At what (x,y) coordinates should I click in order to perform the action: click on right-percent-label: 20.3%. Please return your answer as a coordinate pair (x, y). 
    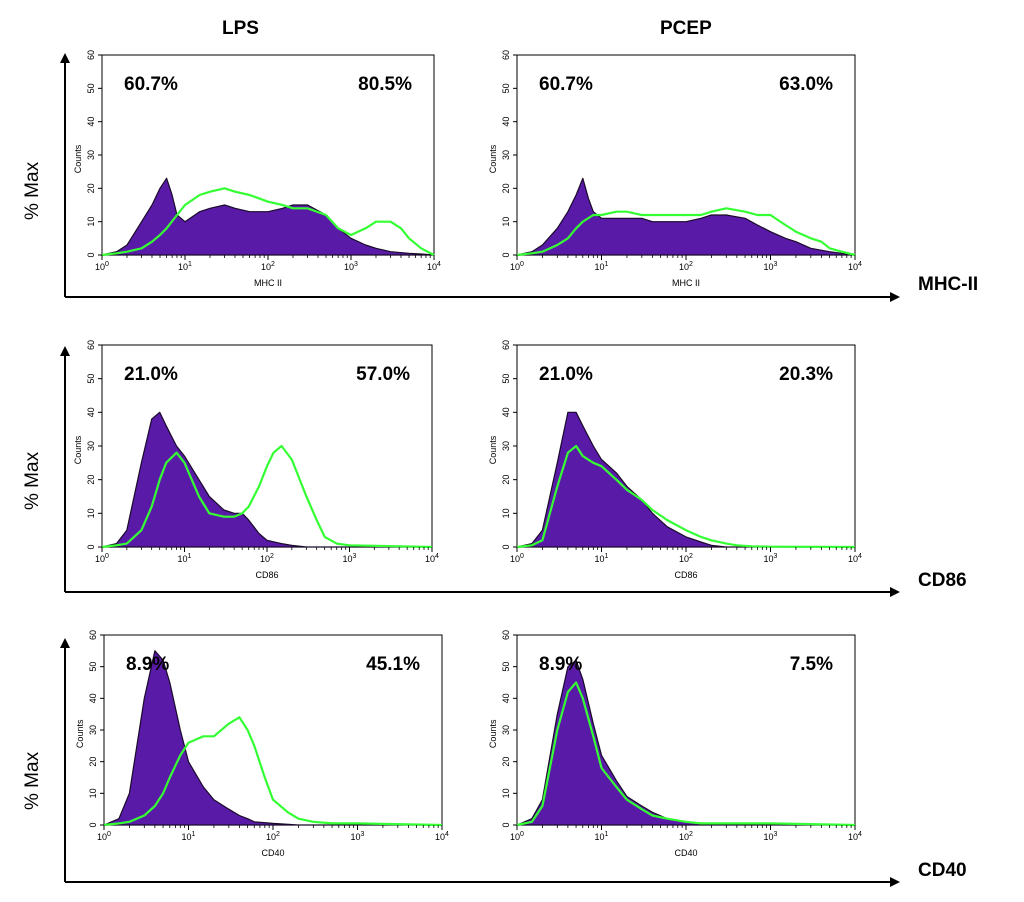
    Looking at the image, I should click on (806, 374).